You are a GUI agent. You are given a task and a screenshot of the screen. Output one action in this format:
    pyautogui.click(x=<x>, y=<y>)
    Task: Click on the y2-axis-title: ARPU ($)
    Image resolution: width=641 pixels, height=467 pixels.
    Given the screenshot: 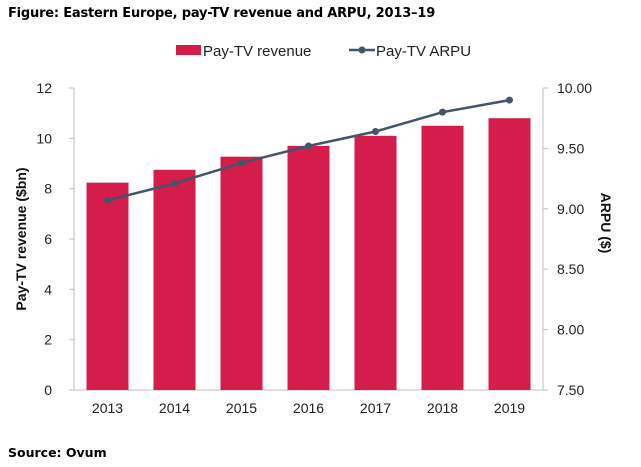 What is the action you would take?
    pyautogui.click(x=606, y=223)
    